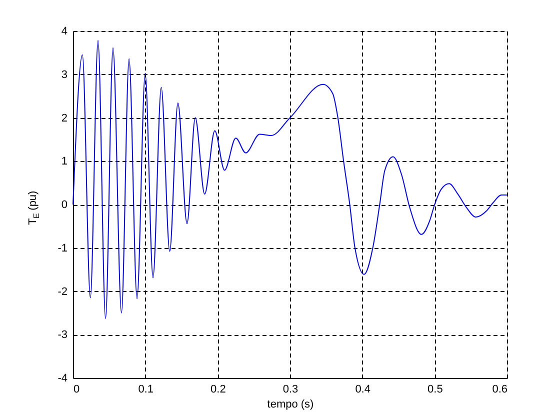 The image size is (560, 420). What do you see at coordinates (64, 32) in the screenshot?
I see `y-tick-label: 4` at bounding box center [64, 32].